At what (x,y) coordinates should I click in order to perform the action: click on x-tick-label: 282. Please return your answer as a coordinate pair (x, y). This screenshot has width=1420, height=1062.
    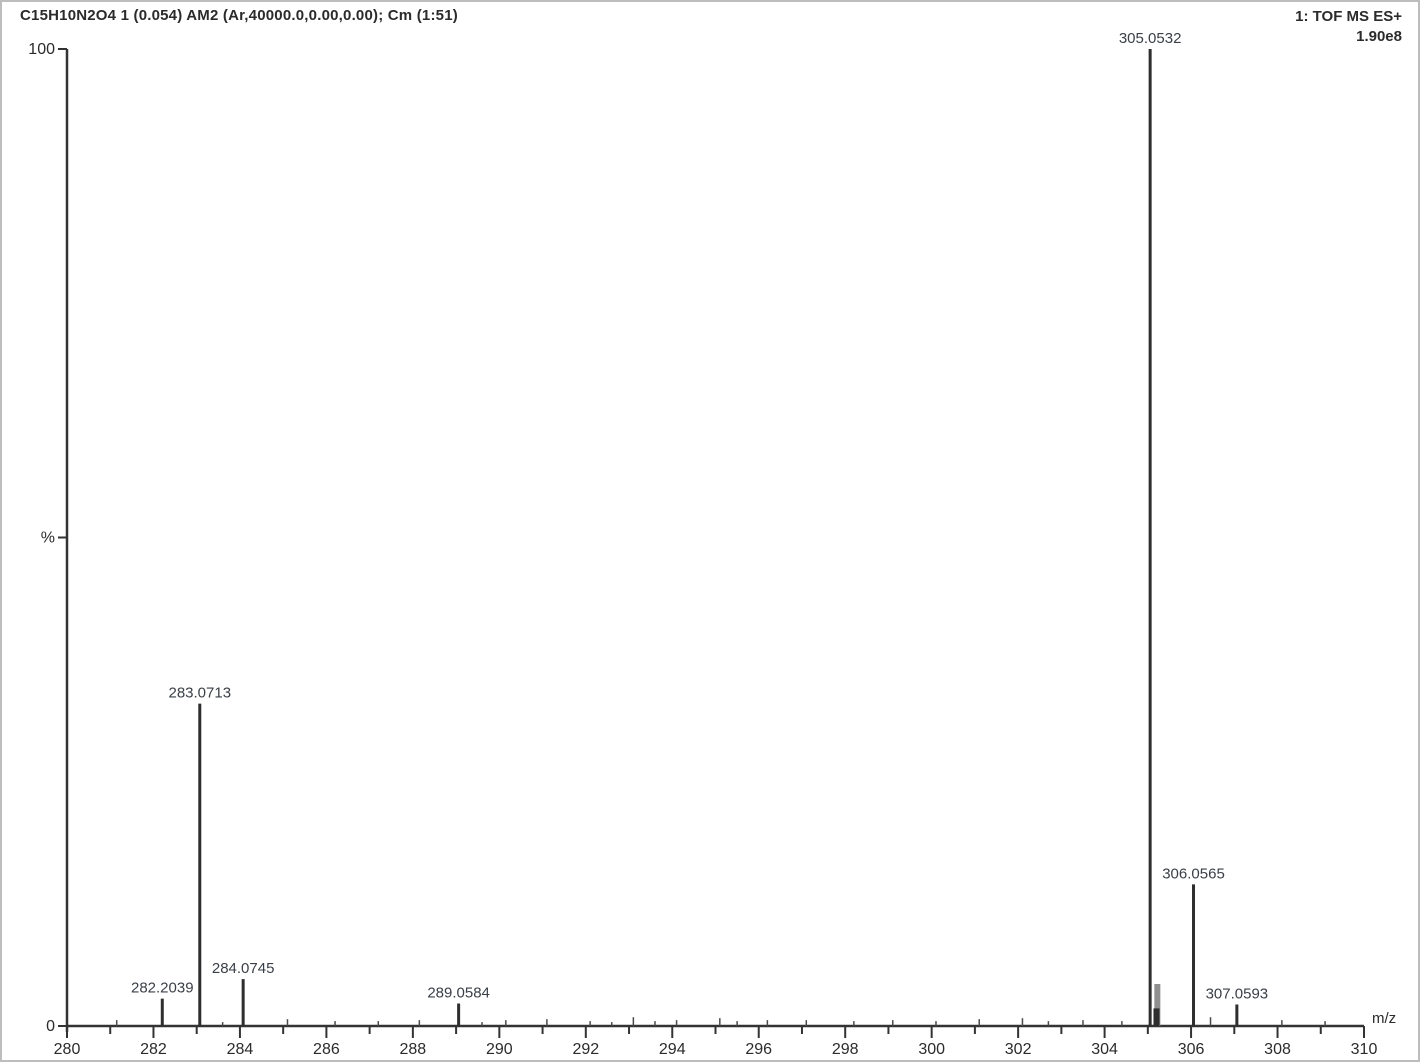
    Looking at the image, I should click on (153, 1049).